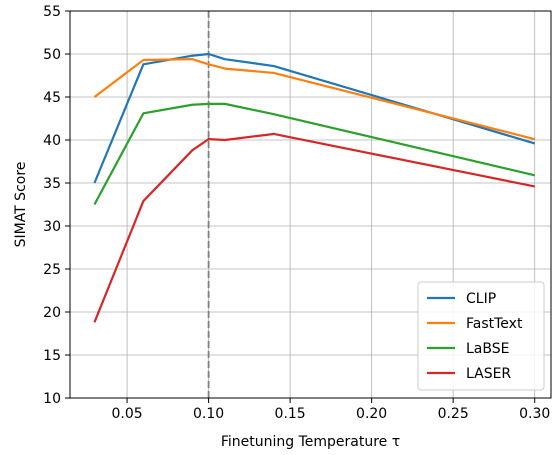 Image resolution: width=560 pixels, height=455 pixels. What do you see at coordinates (21, 205) in the screenshot?
I see `y-axis-label: SIMAT Score` at bounding box center [21, 205].